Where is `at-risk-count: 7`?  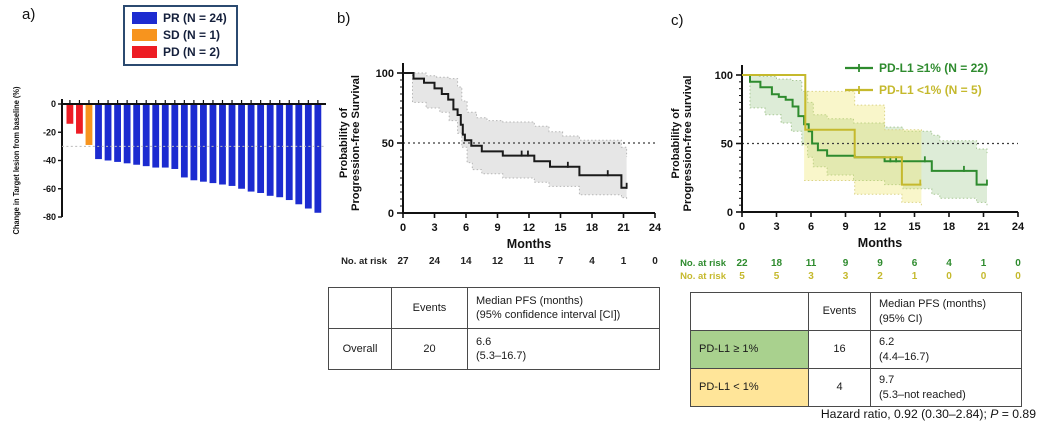
at-risk-count: 7 is located at coordinates (561, 261).